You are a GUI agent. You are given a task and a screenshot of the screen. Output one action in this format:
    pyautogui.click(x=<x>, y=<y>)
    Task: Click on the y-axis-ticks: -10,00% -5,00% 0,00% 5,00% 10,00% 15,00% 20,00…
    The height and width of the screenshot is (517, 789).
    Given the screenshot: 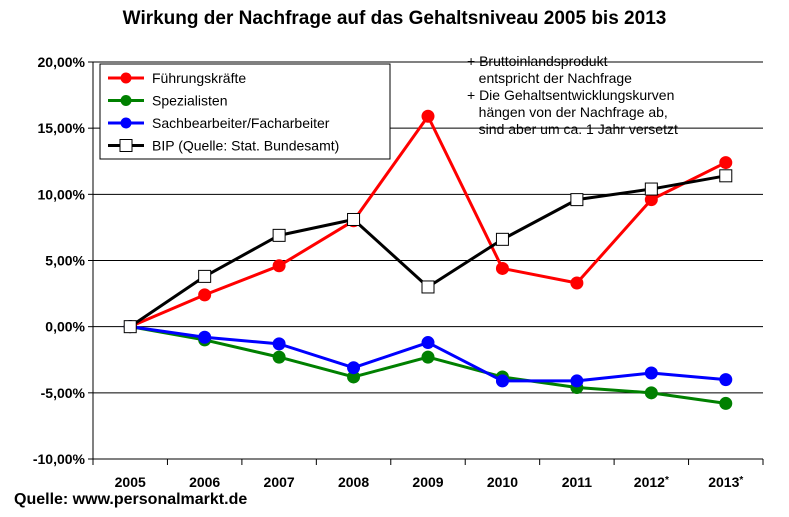 What is the action you would take?
    pyautogui.click(x=63, y=260)
    